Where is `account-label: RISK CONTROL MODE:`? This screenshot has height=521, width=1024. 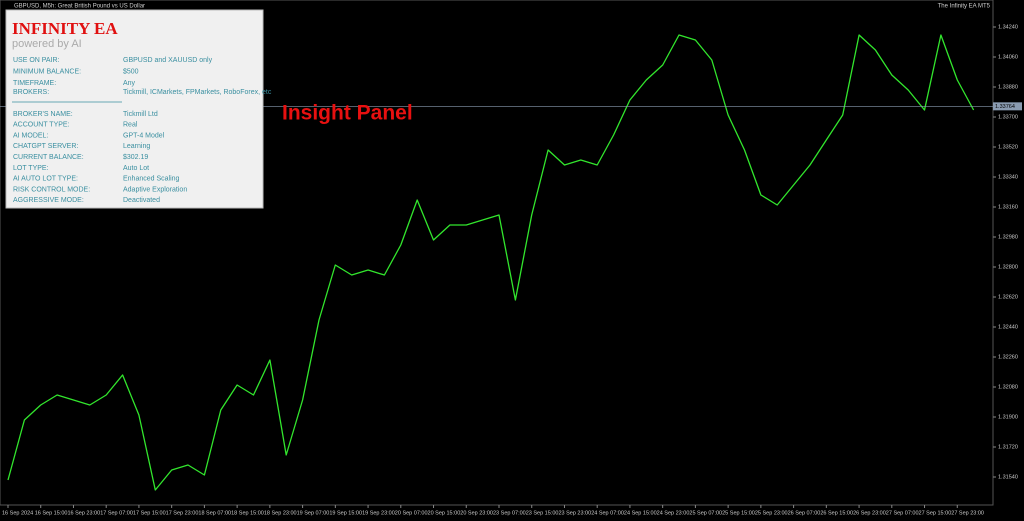 account-label: RISK CONTROL MODE: is located at coordinates (51, 189).